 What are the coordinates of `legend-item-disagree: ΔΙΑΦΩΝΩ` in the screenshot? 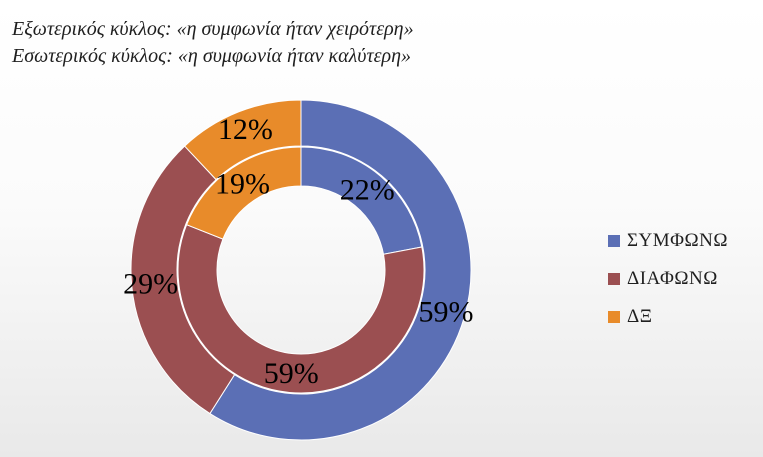 It's located at (668, 279).